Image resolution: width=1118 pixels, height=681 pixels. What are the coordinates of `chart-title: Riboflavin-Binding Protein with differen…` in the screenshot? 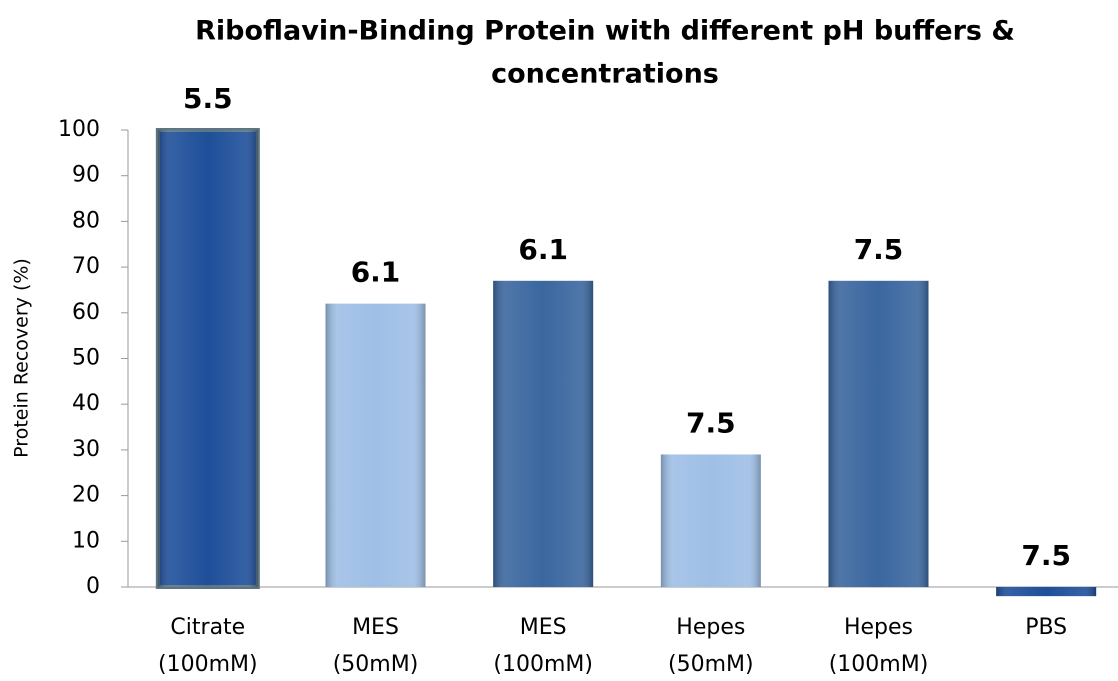 It's located at (605, 31).